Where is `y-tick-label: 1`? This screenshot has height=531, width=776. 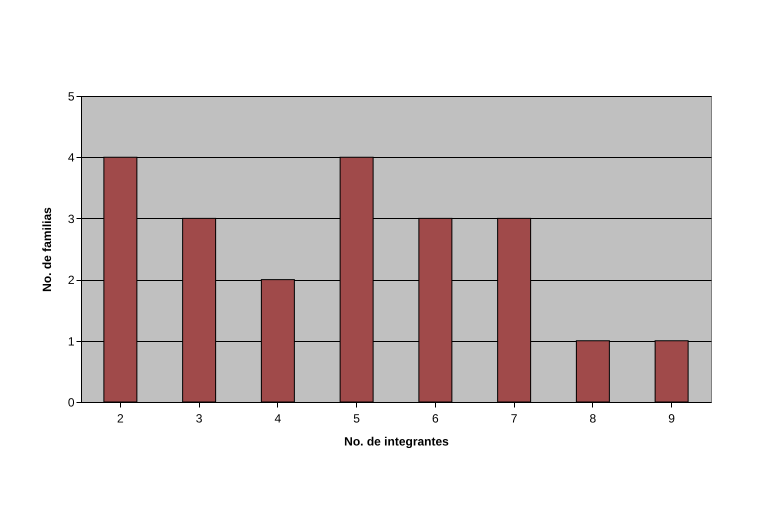
y-tick-label: 1 is located at coordinates (71, 341).